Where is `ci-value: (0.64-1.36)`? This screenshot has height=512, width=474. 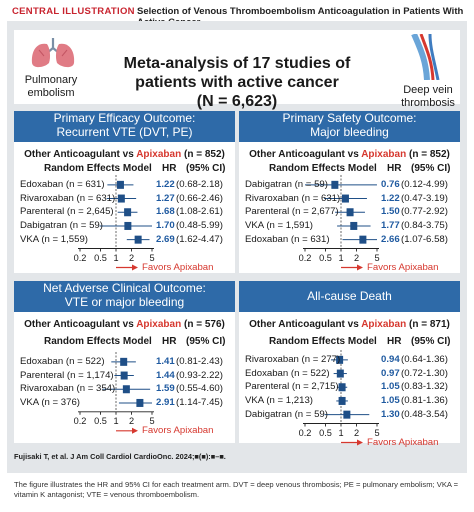 ci-value: (0.64-1.36) is located at coordinates (424, 359).